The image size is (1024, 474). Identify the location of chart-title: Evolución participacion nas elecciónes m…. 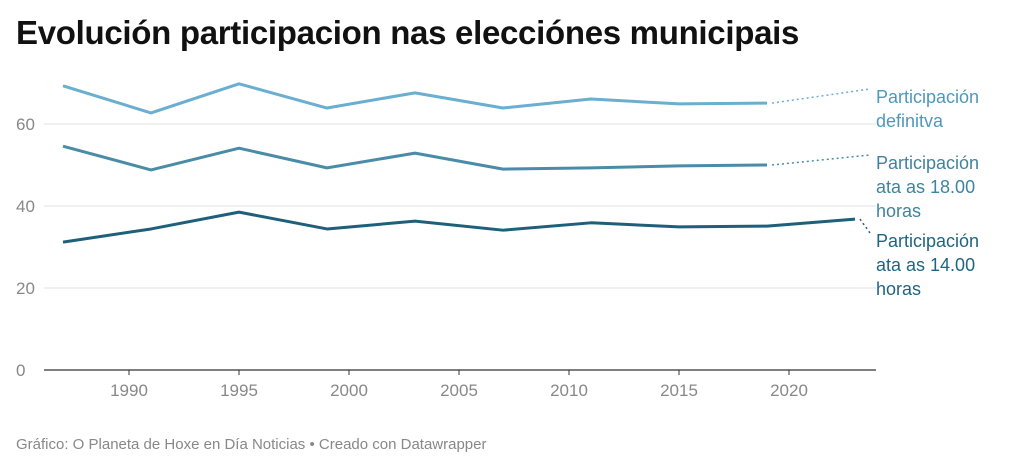
(408, 32).